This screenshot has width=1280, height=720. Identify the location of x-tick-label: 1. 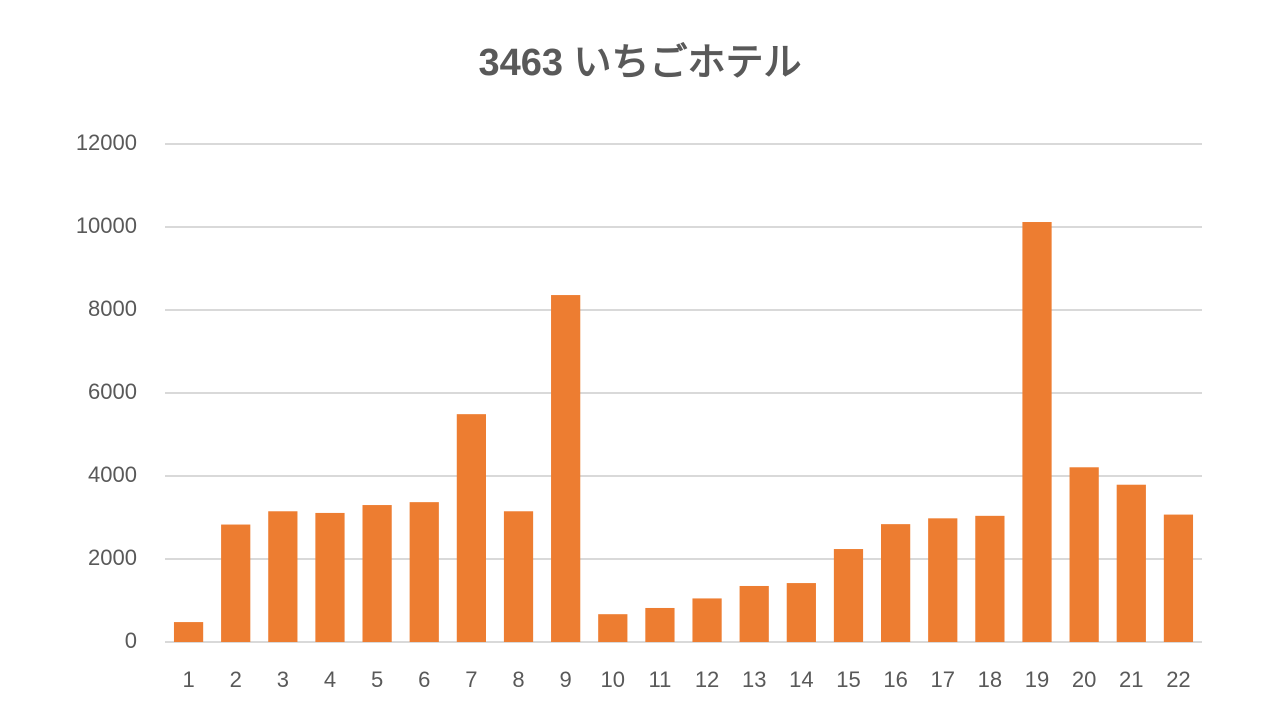
(188, 679).